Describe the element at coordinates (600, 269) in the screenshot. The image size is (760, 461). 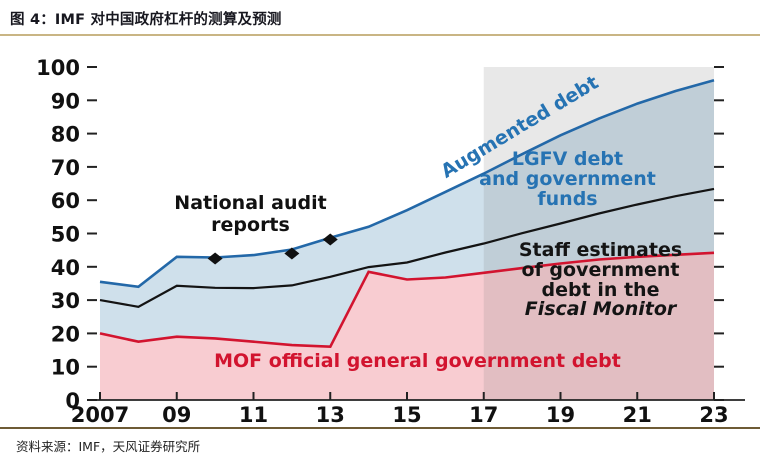
I see `staff-estimates-line2: of government` at that location.